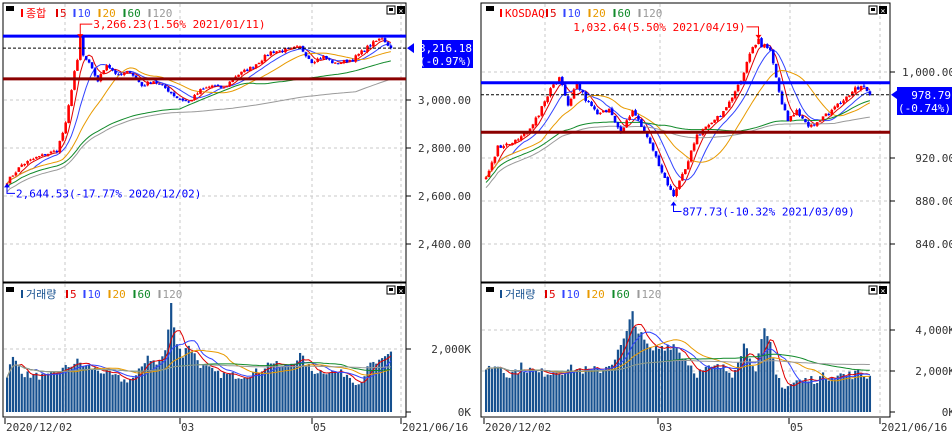 Image resolution: width=952 pixels, height=434 pixels. What do you see at coordinates (198, 371) in the screenshot?
I see `volume-ma120-line` at bounding box center [198, 371].